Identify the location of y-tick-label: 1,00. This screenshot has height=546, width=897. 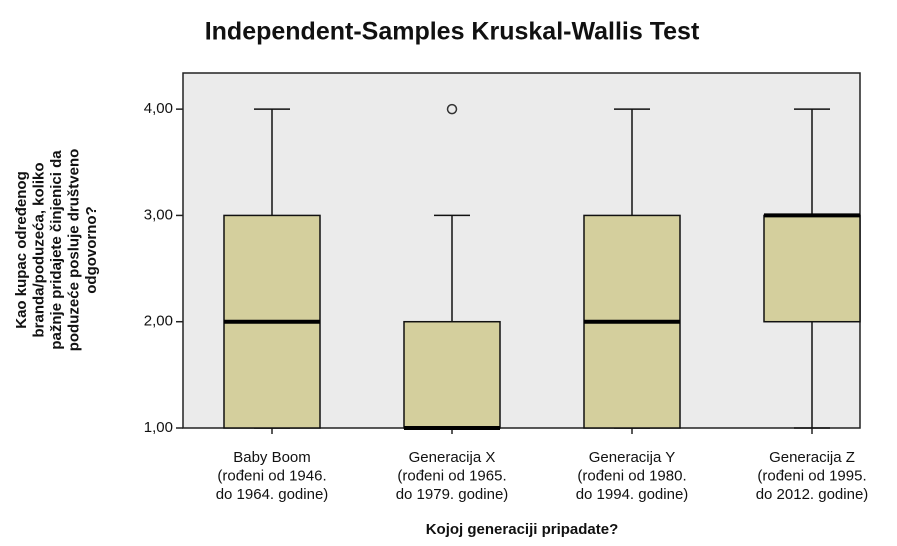
(158, 427).